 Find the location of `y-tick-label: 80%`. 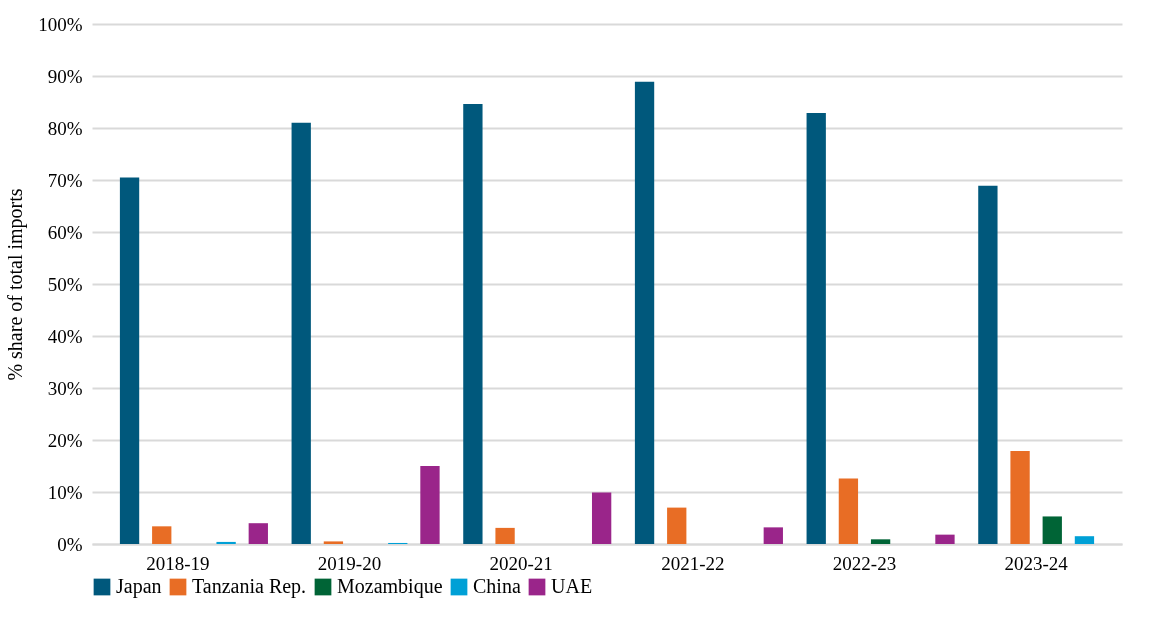

y-tick-label: 80% is located at coordinates (65, 128).